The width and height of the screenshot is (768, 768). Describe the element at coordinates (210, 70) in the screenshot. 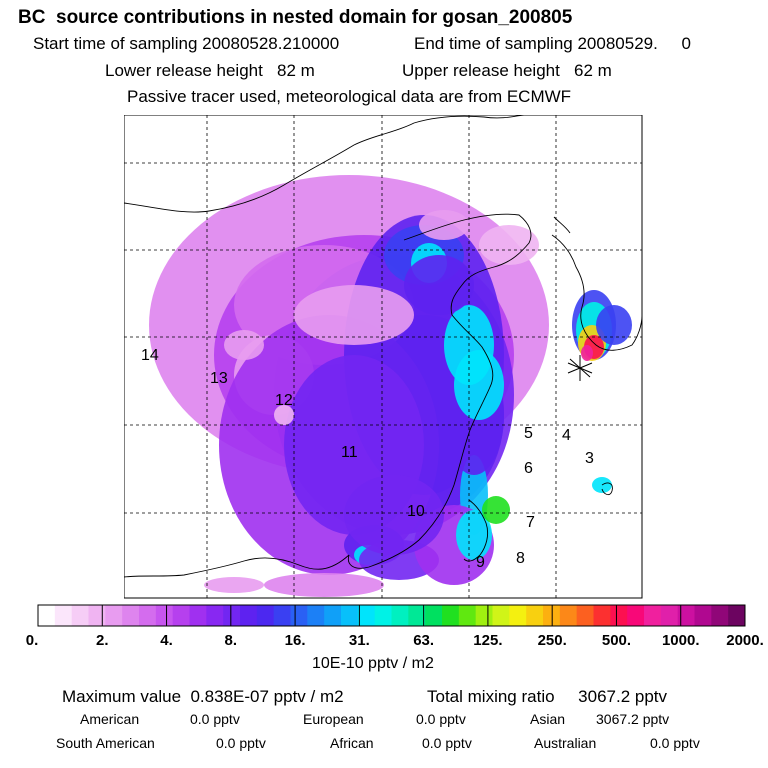

I see `lower-height-label: Lower release height 82 m` at that location.